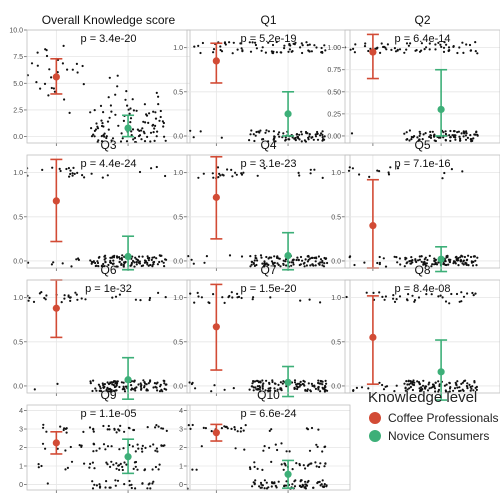 This screenshot has width=500, height=500. I want to click on panel-title: Q5, so click(422, 145).